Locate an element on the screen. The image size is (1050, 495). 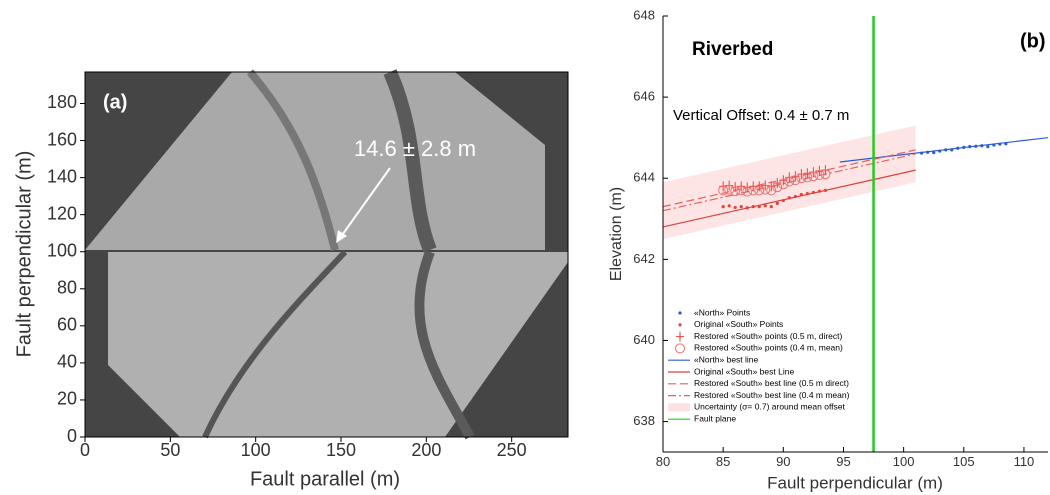
x-tick-label: 85 is located at coordinates (723, 461).